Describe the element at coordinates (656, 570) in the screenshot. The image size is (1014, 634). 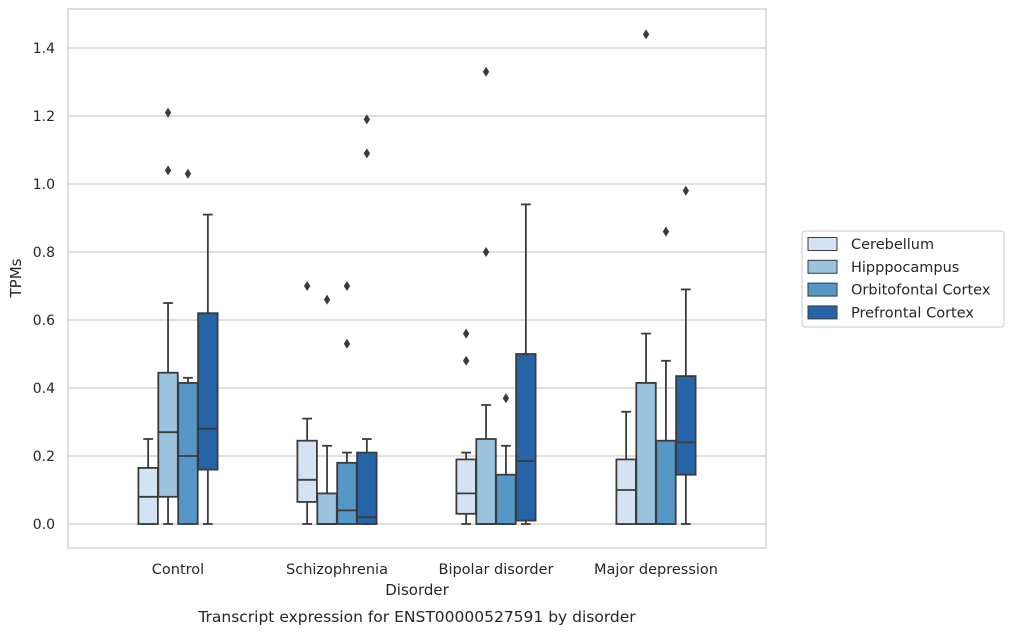
I see `x-tick-label: Major depression` at that location.